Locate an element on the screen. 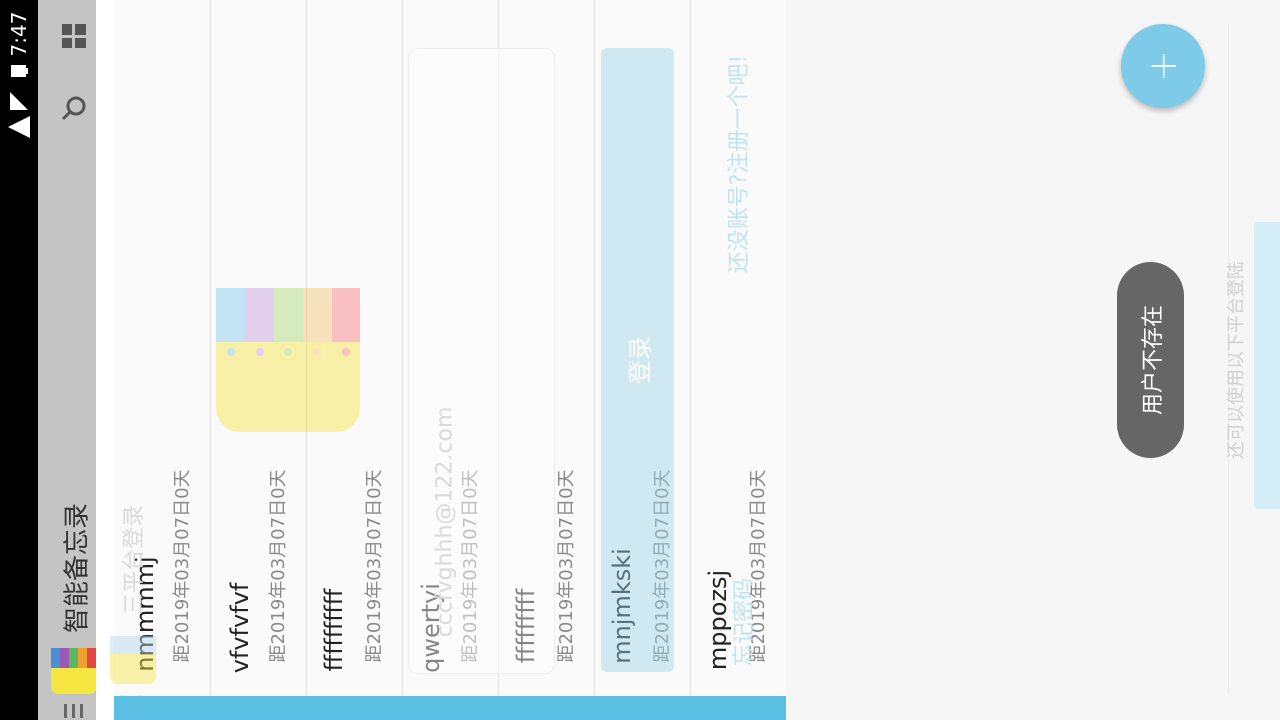 This screenshot has height=720, width=1280. memo-logo-icon is located at coordinates (288, 360).